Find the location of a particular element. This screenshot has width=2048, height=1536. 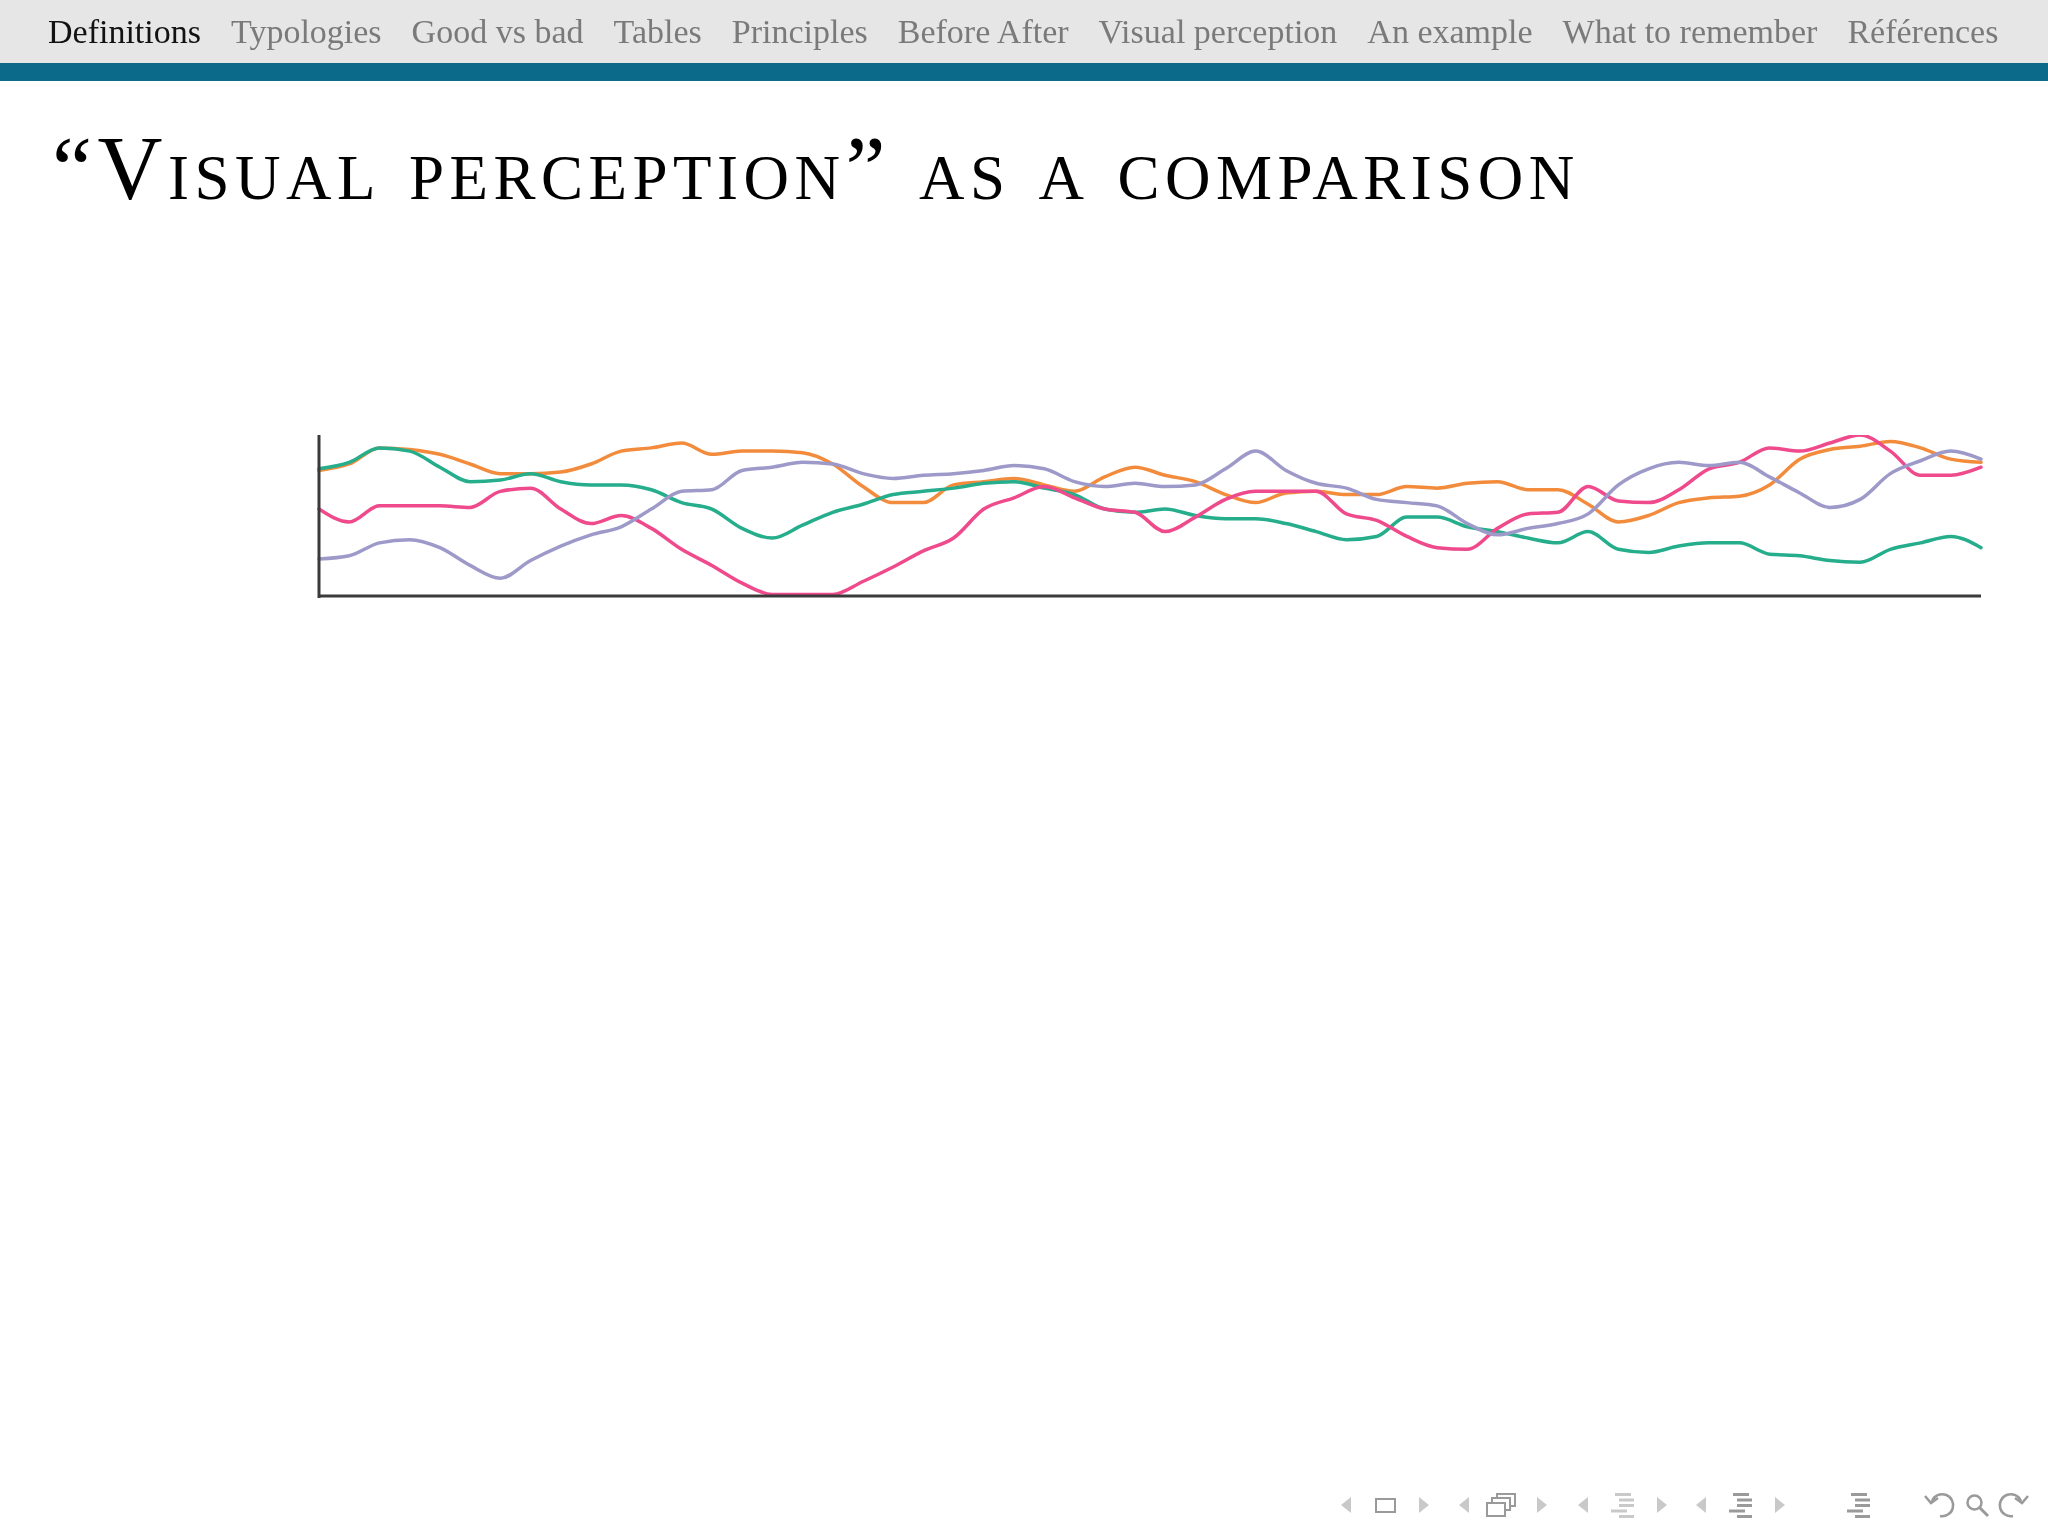

text: Typologies is located at coordinates (306, 31).